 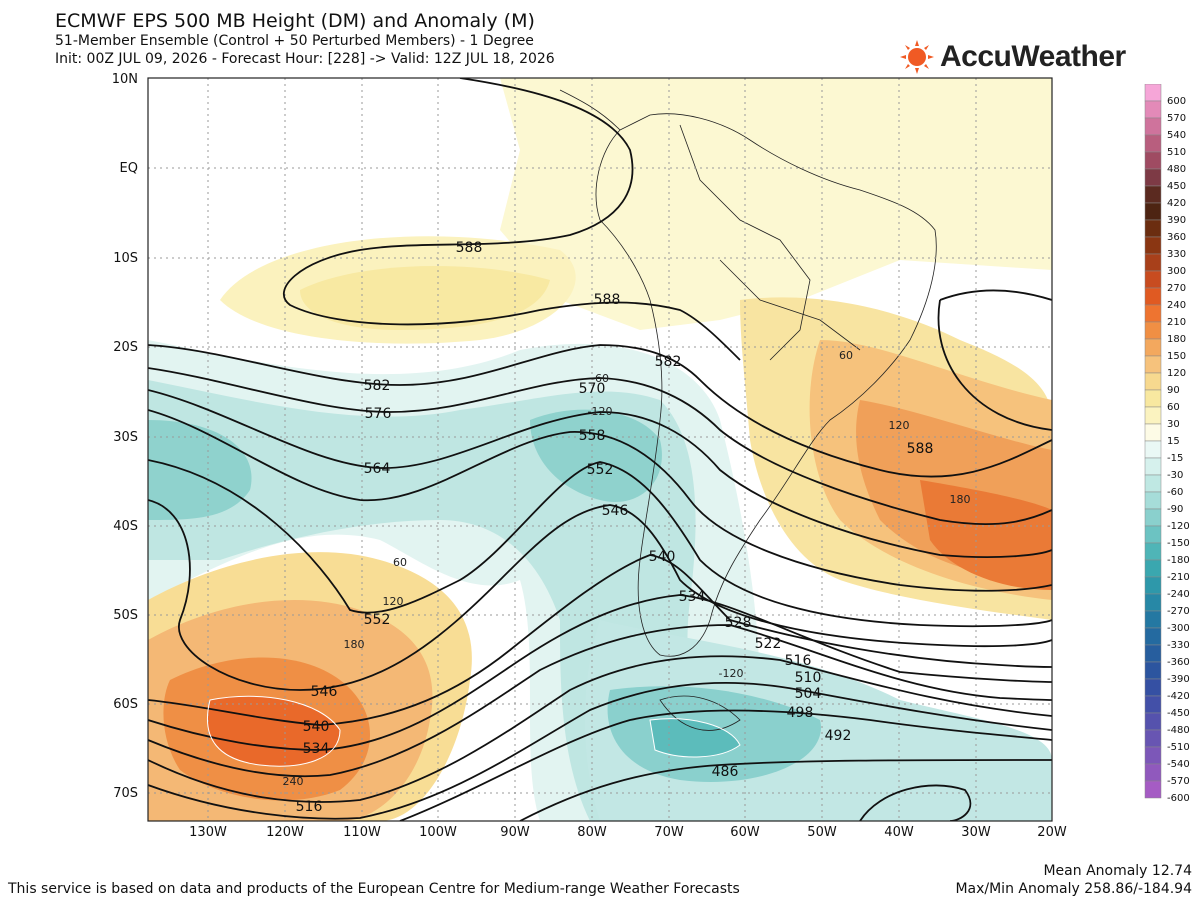 I want to click on contour-label: 528, so click(x=738, y=623).